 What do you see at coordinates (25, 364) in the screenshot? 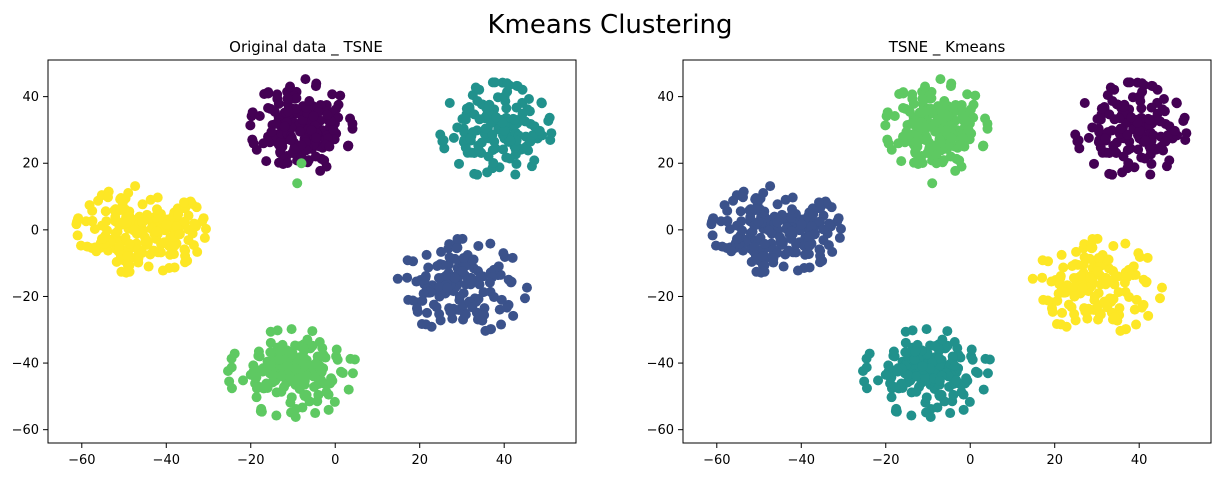
I see `y-tick-label: −40` at bounding box center [25, 364].